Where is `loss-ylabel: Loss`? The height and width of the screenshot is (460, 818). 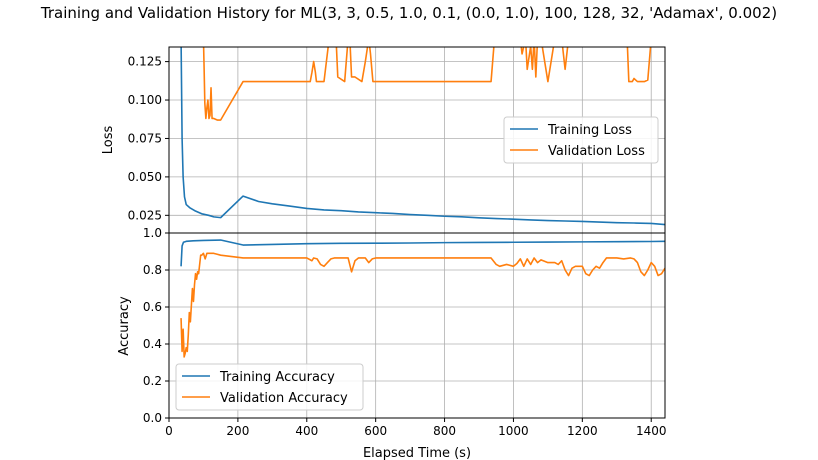 loss-ylabel: Loss is located at coordinates (108, 140).